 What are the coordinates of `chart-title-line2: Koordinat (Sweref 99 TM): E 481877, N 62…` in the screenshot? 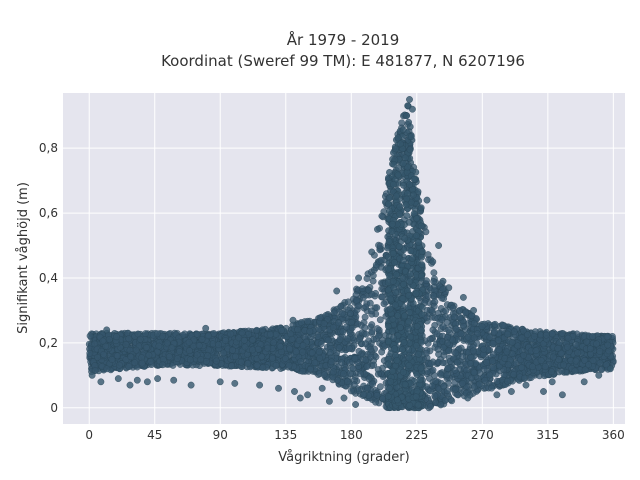 It's located at (343, 61).